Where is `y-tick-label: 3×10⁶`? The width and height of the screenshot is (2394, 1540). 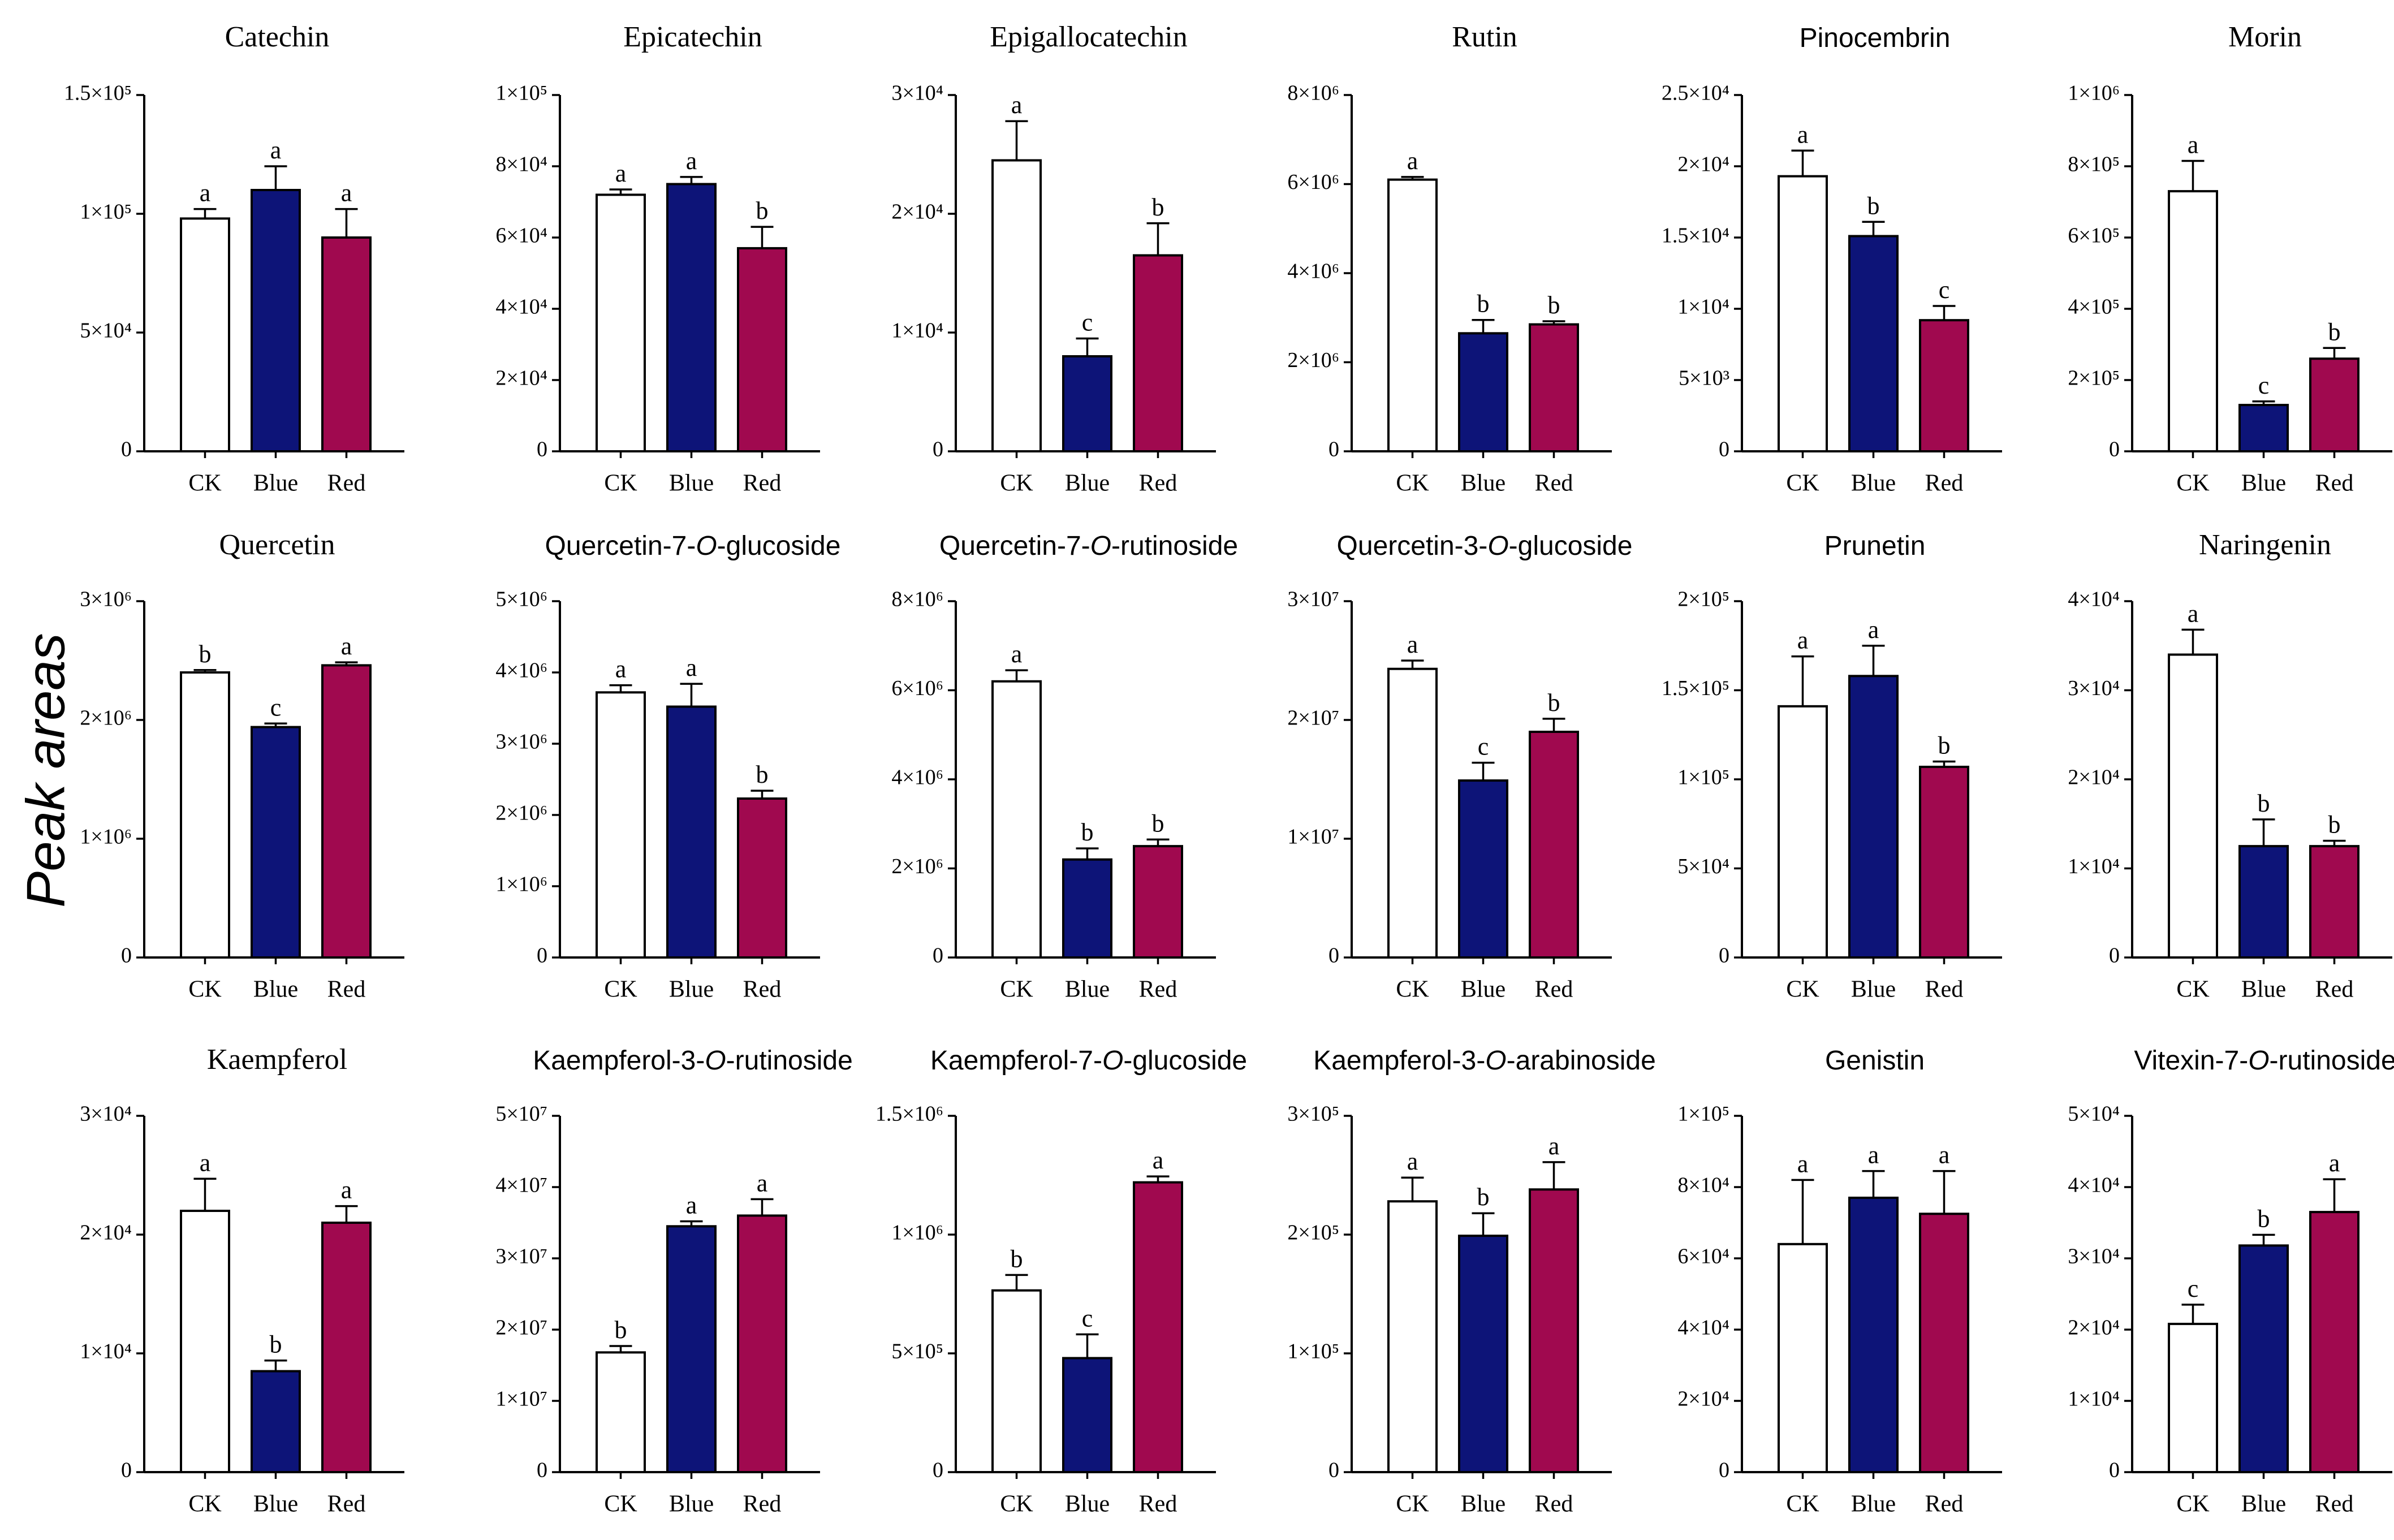
y-tick-label: 3×10⁶ is located at coordinates (521, 742).